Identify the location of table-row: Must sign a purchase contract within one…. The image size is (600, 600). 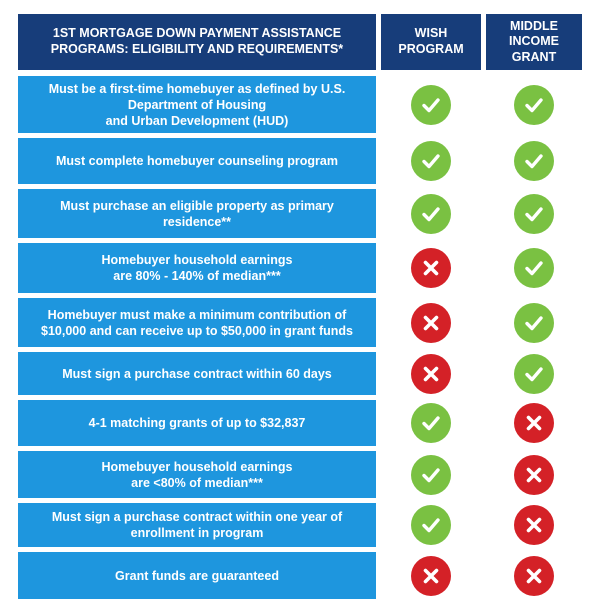
(300, 525).